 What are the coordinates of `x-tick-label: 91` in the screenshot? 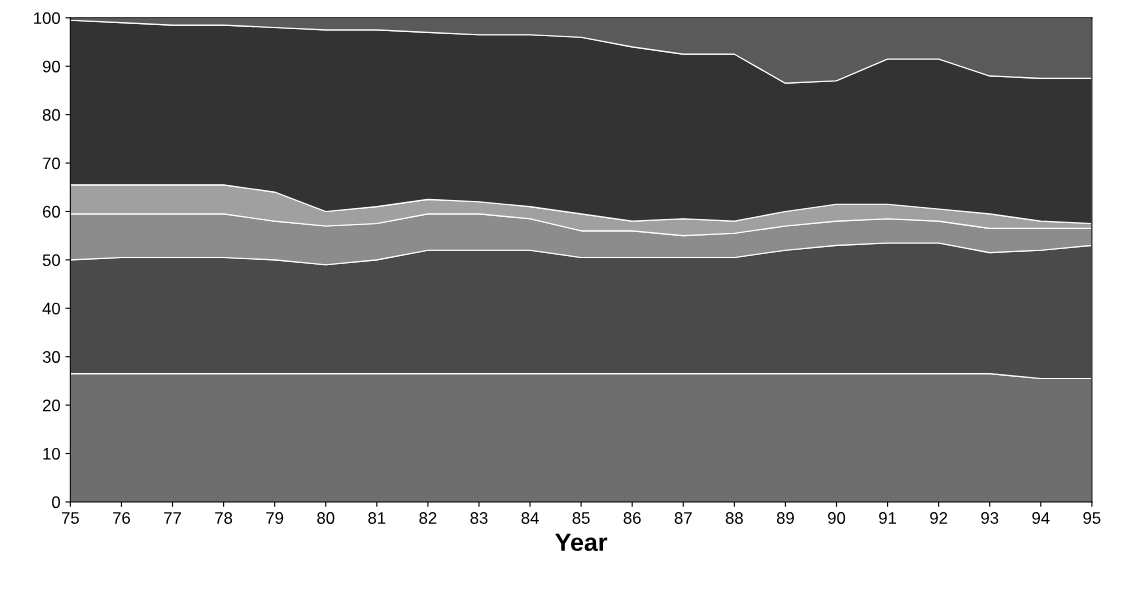 It's located at (888, 518).